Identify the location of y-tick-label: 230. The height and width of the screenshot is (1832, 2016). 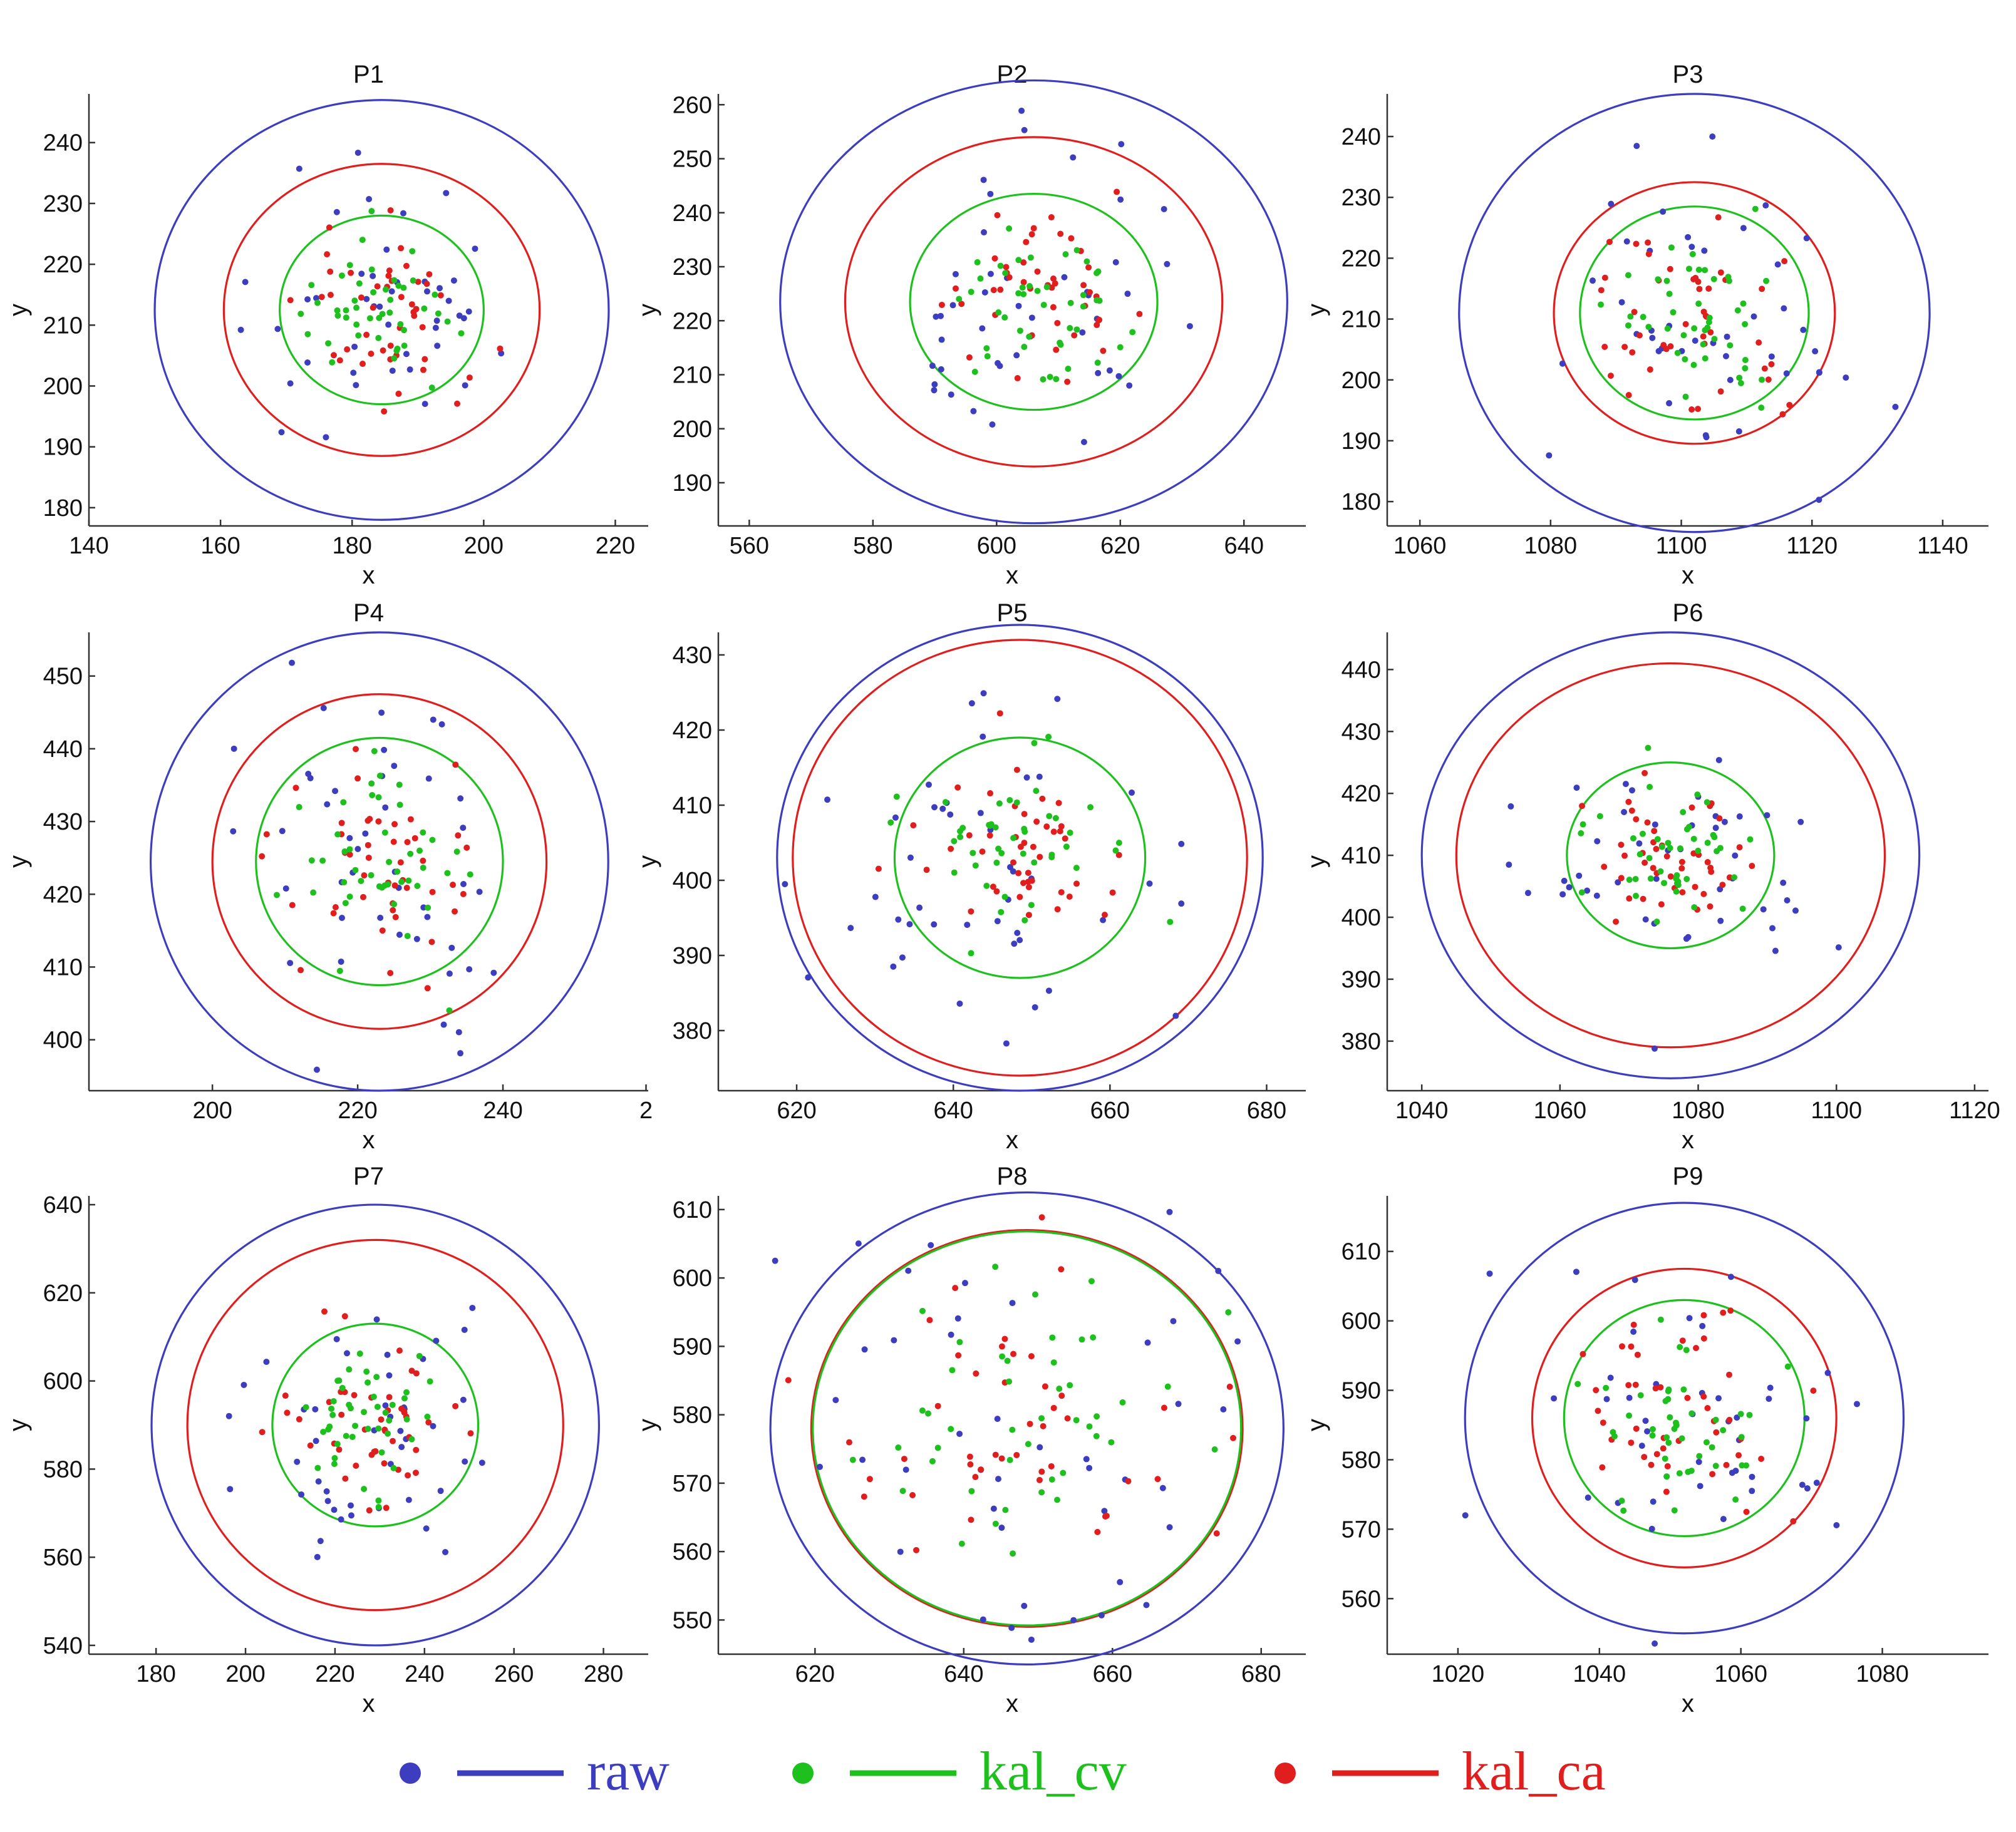
(63, 204).